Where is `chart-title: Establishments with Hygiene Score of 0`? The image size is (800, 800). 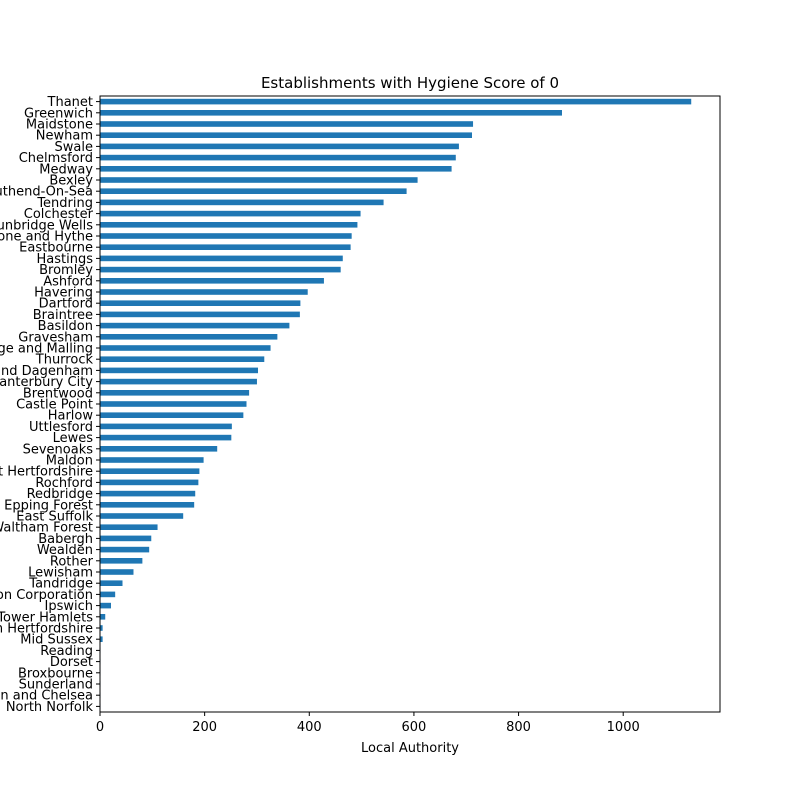
chart-title: Establishments with Hygiene Score of 0 is located at coordinates (410, 83).